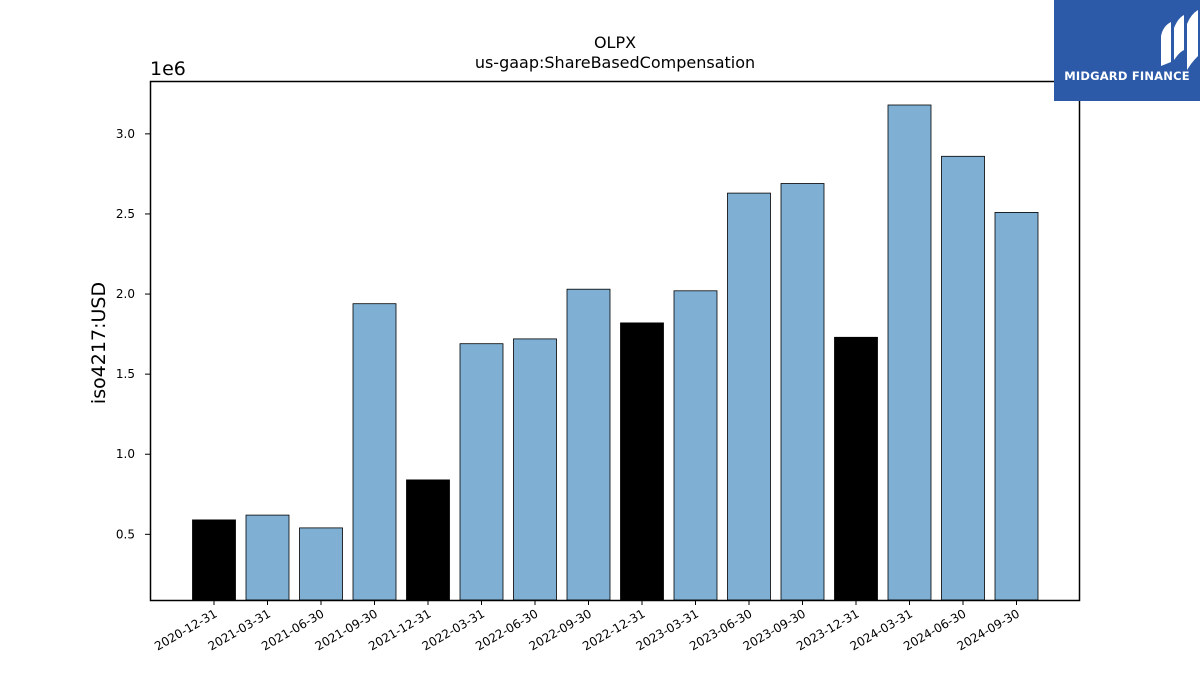 The width and height of the screenshot is (1200, 675). Describe the element at coordinates (1127, 50) in the screenshot. I see `midgard-finance-logo: MIDGARD FINANCE` at that location.